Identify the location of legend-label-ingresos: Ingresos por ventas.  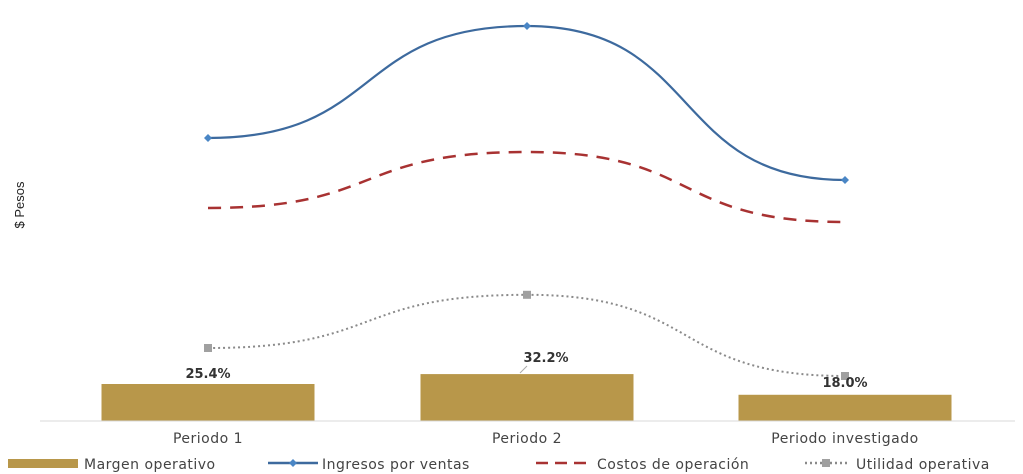
(396, 465).